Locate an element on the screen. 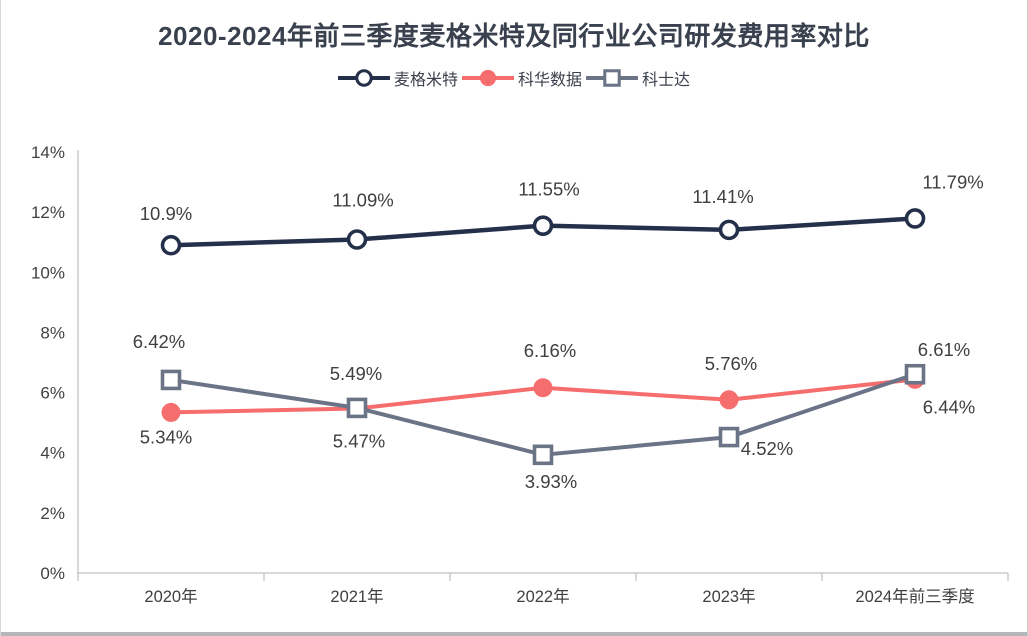  y-tick-label: 14% is located at coordinates (48, 152).